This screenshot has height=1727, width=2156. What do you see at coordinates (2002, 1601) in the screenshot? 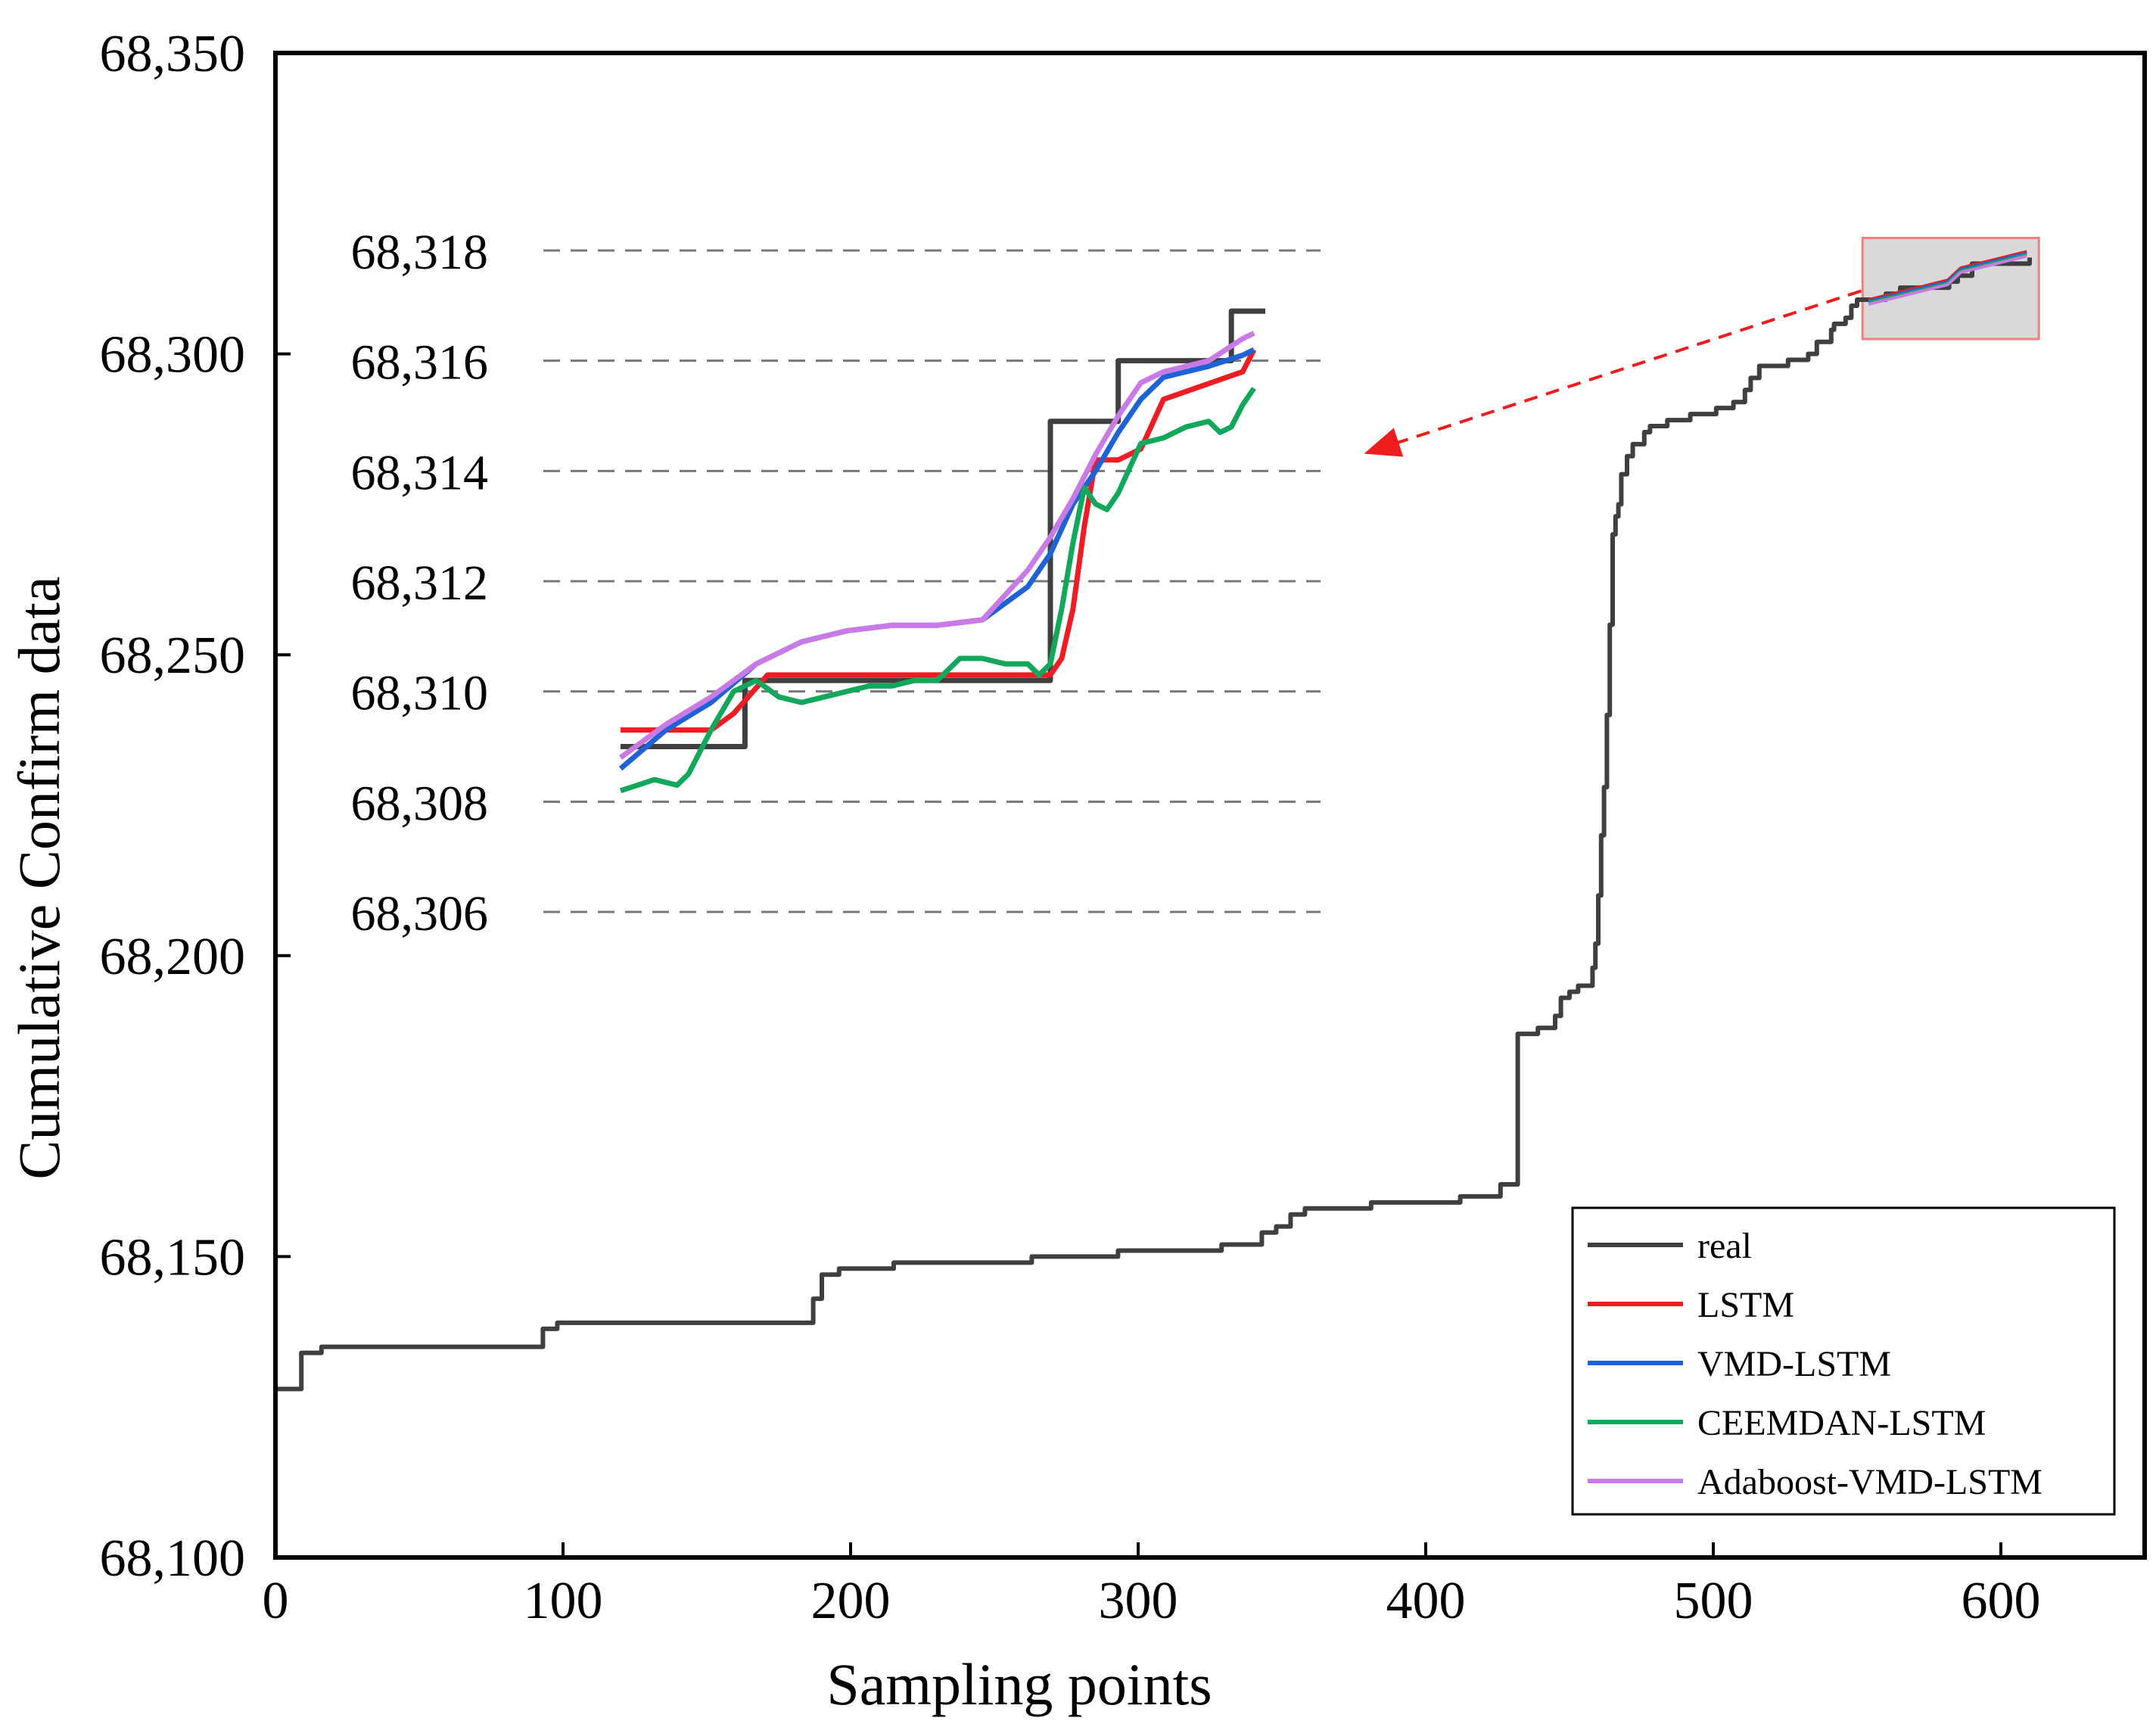
I see `x-tick-label: 600` at bounding box center [2002, 1601].